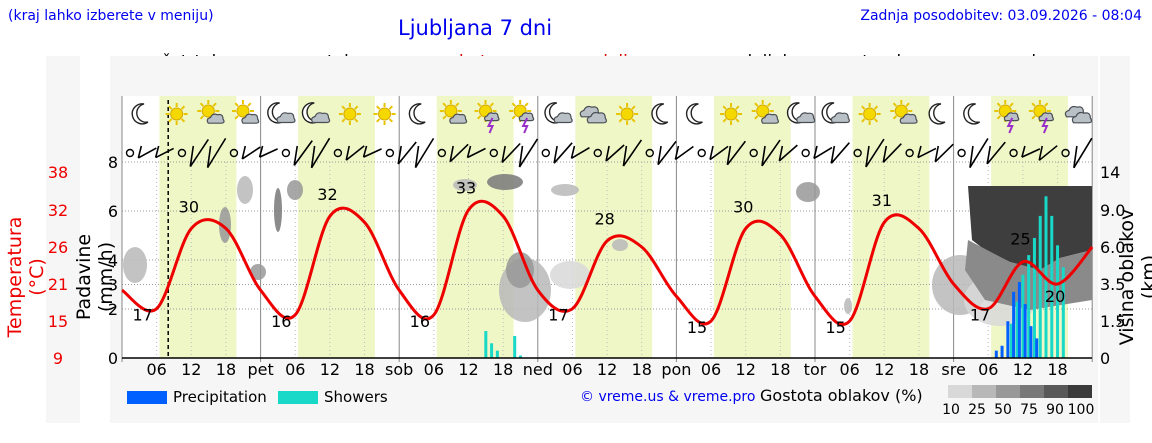  Describe the element at coordinates (1112, 247) in the screenshot. I see `cloud-tick: 6.0` at that location.